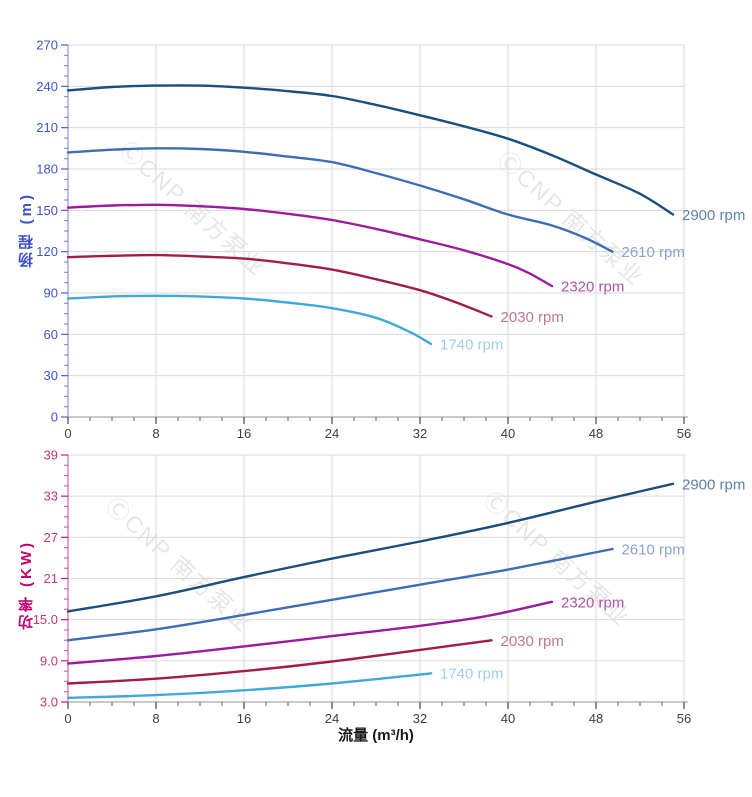 The width and height of the screenshot is (752, 797). I want to click on y-tick-label: 60, so click(51, 334).